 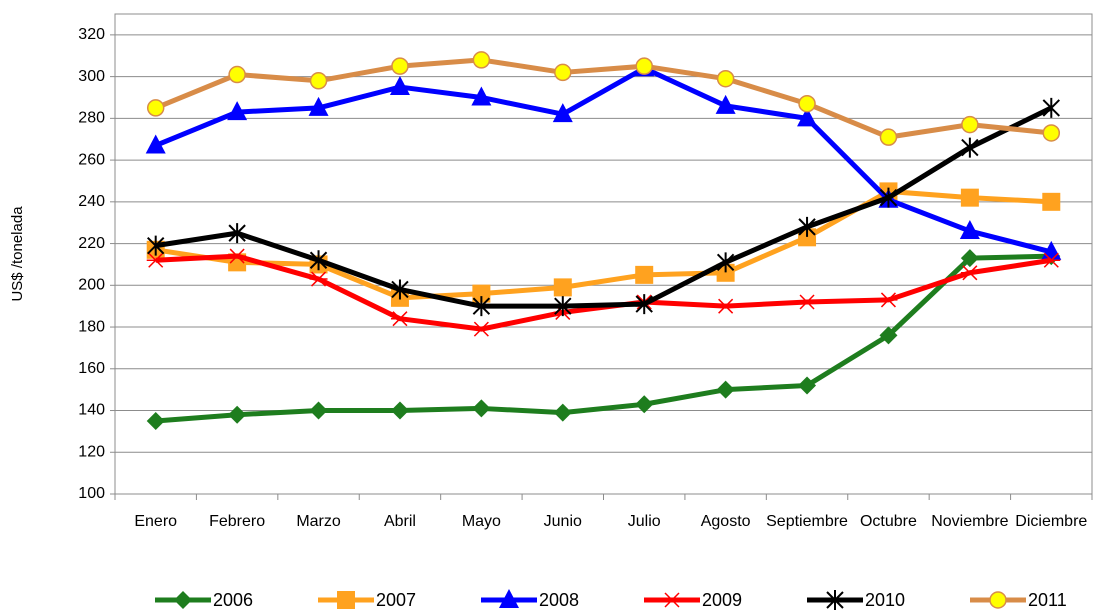 I want to click on legend-item: 2007, so click(x=367, y=600).